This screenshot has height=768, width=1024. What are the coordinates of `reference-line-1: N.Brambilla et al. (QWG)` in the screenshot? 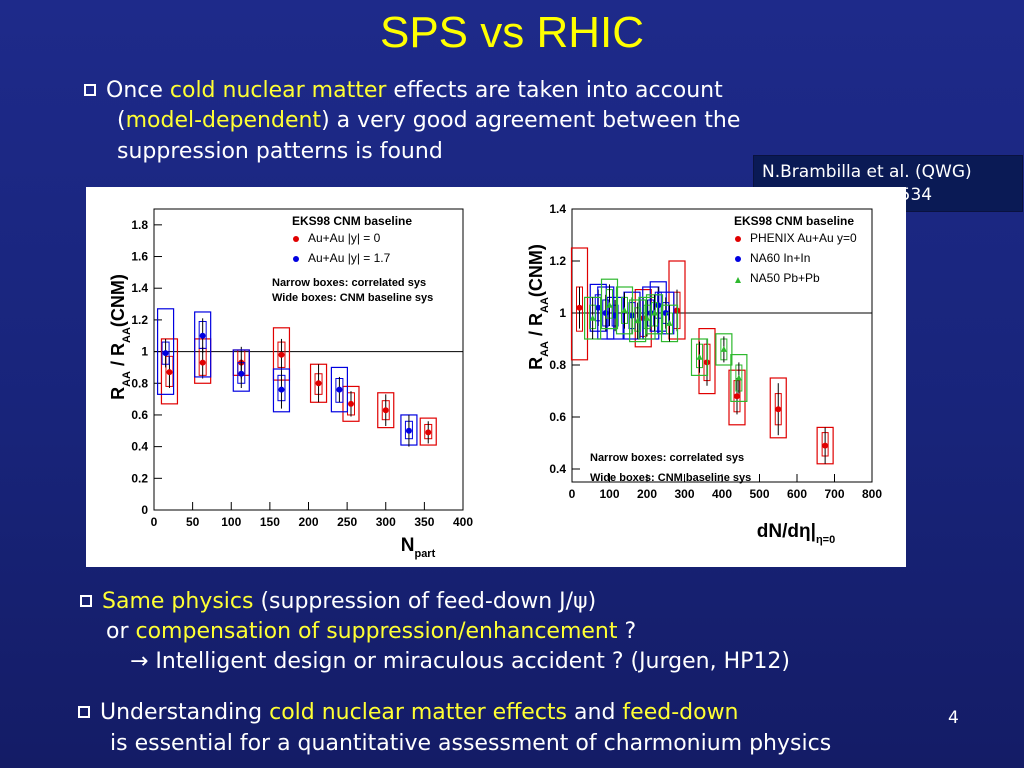 It's located at (867, 172).